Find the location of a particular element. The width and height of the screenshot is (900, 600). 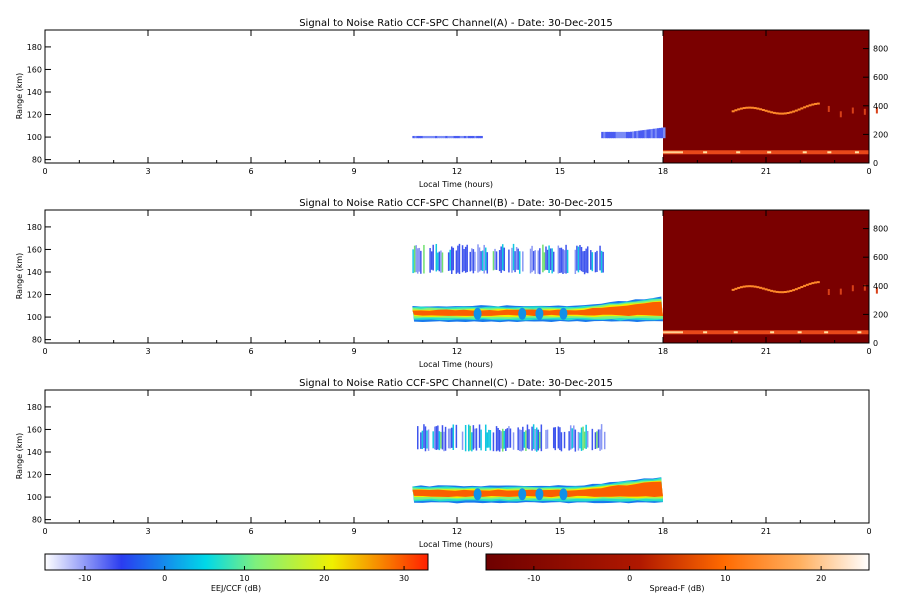

y-right-tick-label: 600 is located at coordinates (880, 257).